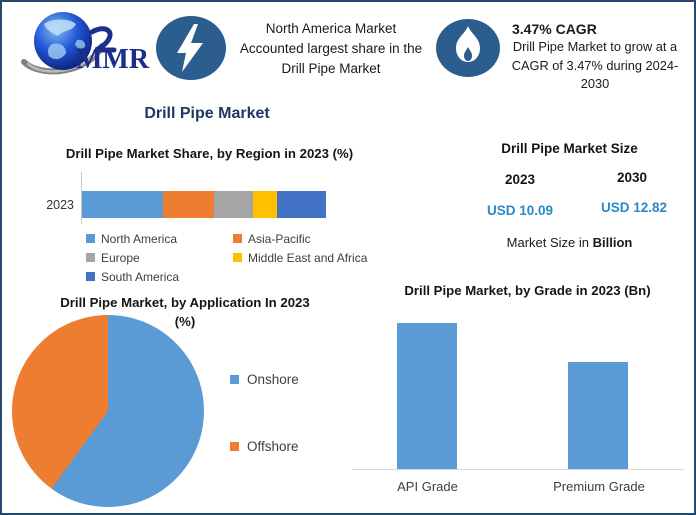 This screenshot has height=515, width=696. I want to click on market-size-title: Drill Pipe Market Size, so click(569, 148).